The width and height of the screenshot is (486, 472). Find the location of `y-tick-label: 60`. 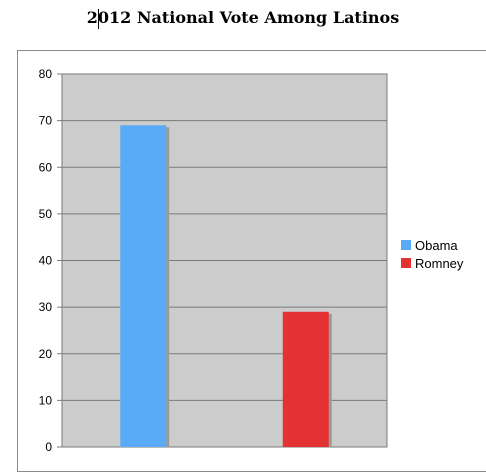

y-tick-label: 60 is located at coordinates (46, 167).